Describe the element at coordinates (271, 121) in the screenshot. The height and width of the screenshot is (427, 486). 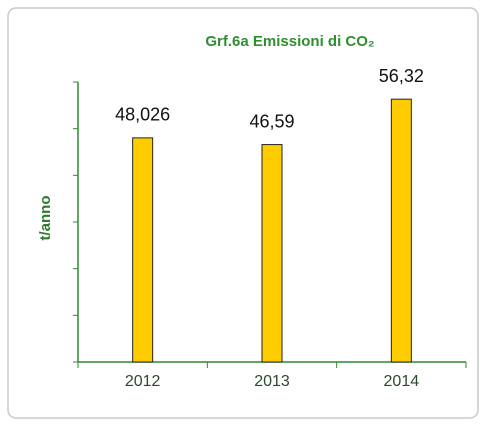
I see `value-label: 46,59` at that location.